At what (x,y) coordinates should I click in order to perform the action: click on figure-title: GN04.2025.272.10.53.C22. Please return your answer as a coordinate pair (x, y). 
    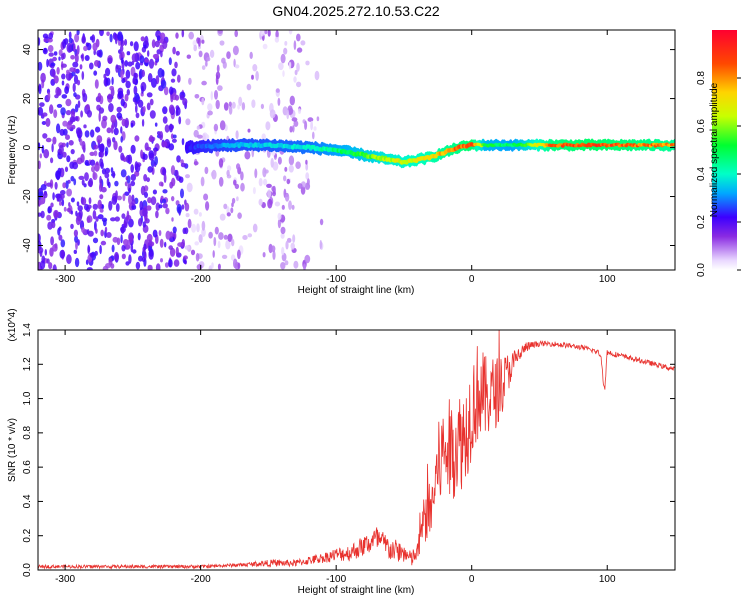
    Looking at the image, I should click on (356, 11).